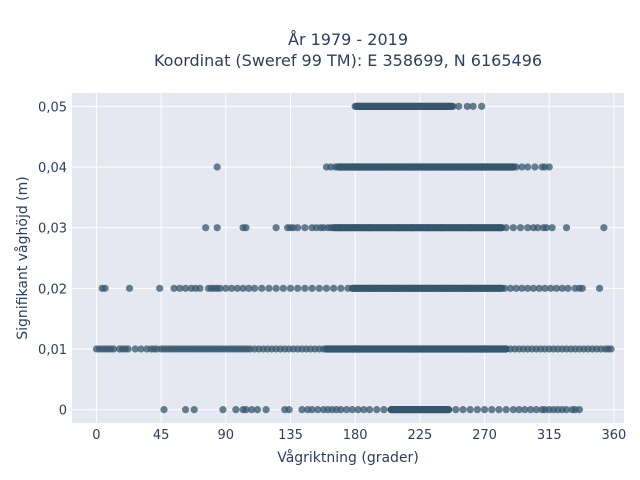  I want to click on y-tick-label: 0,02, so click(52, 289).